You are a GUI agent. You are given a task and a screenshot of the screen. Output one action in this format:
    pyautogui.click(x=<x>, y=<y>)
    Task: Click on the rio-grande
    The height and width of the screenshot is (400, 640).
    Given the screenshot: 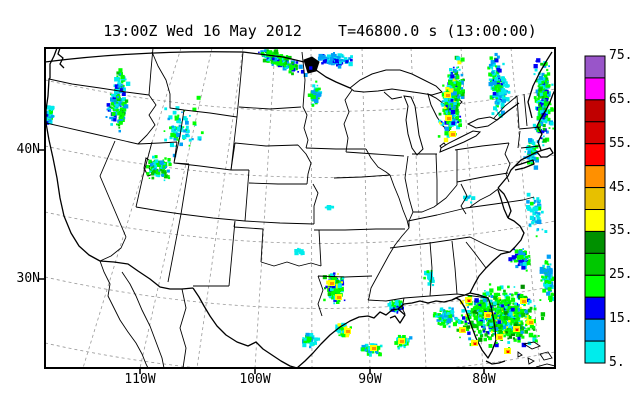 What is the action you would take?
    pyautogui.click(x=244, y=327)
    